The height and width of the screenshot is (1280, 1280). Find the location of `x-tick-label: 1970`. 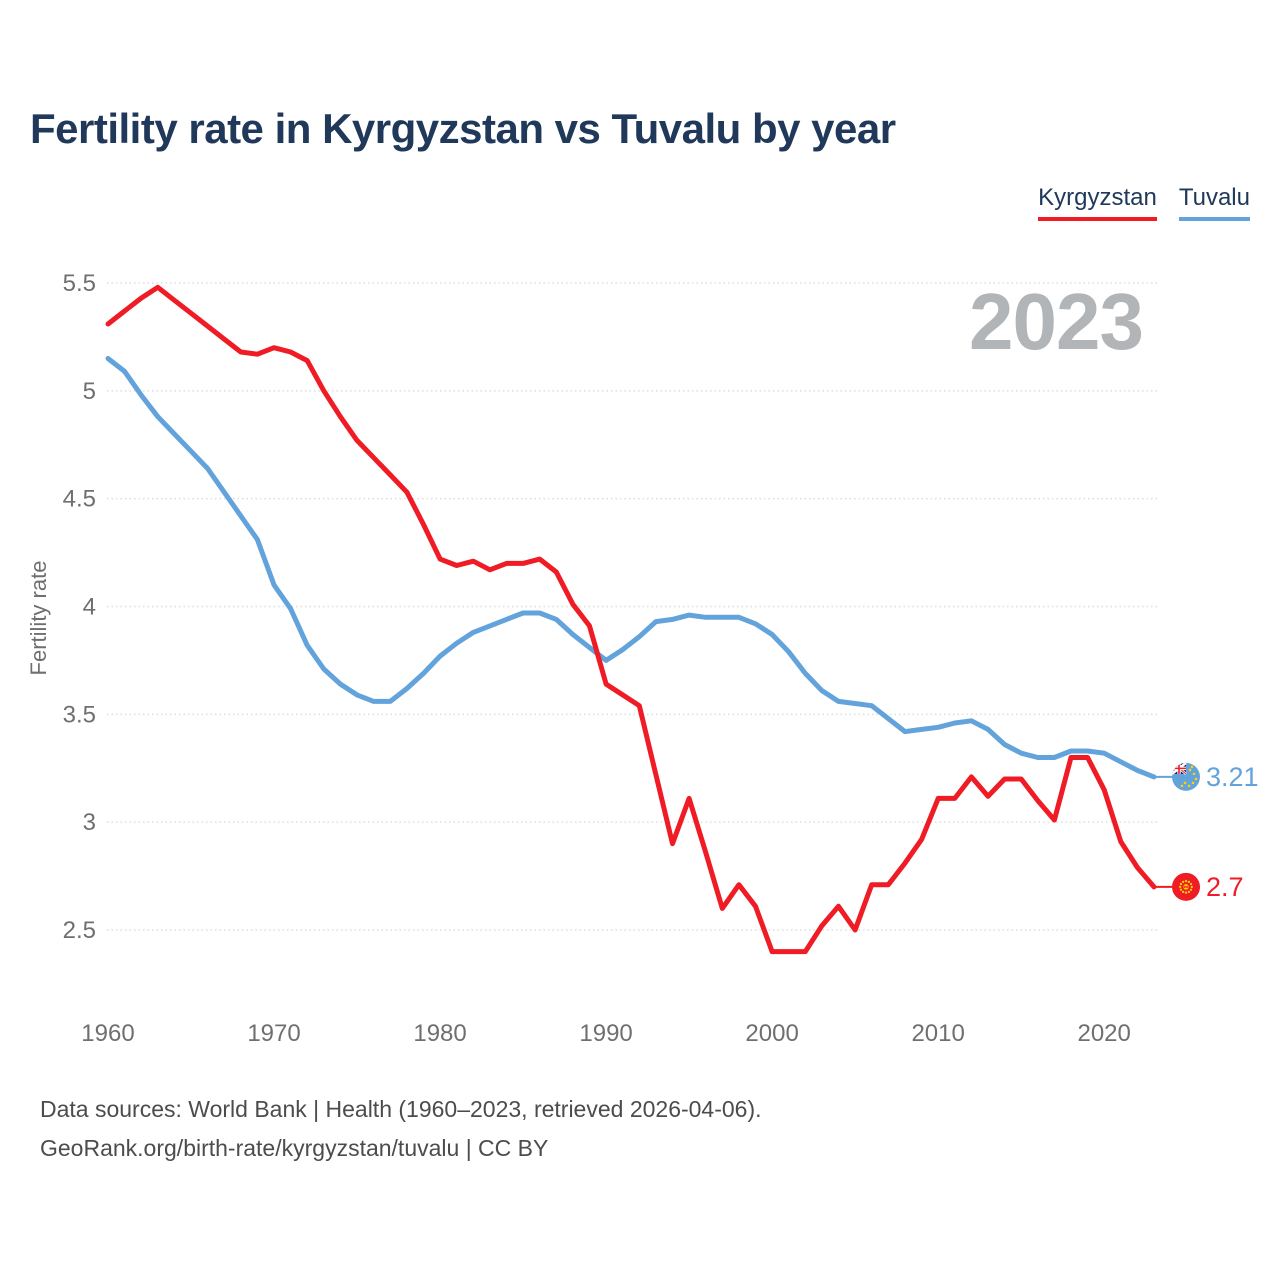

x-tick-label: 1970 is located at coordinates (273, 1033).